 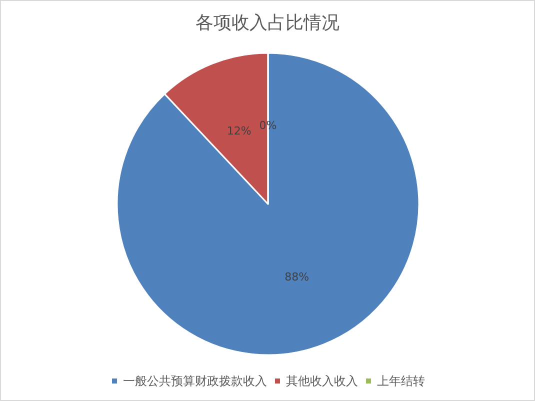 What do you see at coordinates (401, 381) in the screenshot?
I see `legend-label: 上年结转` at bounding box center [401, 381].